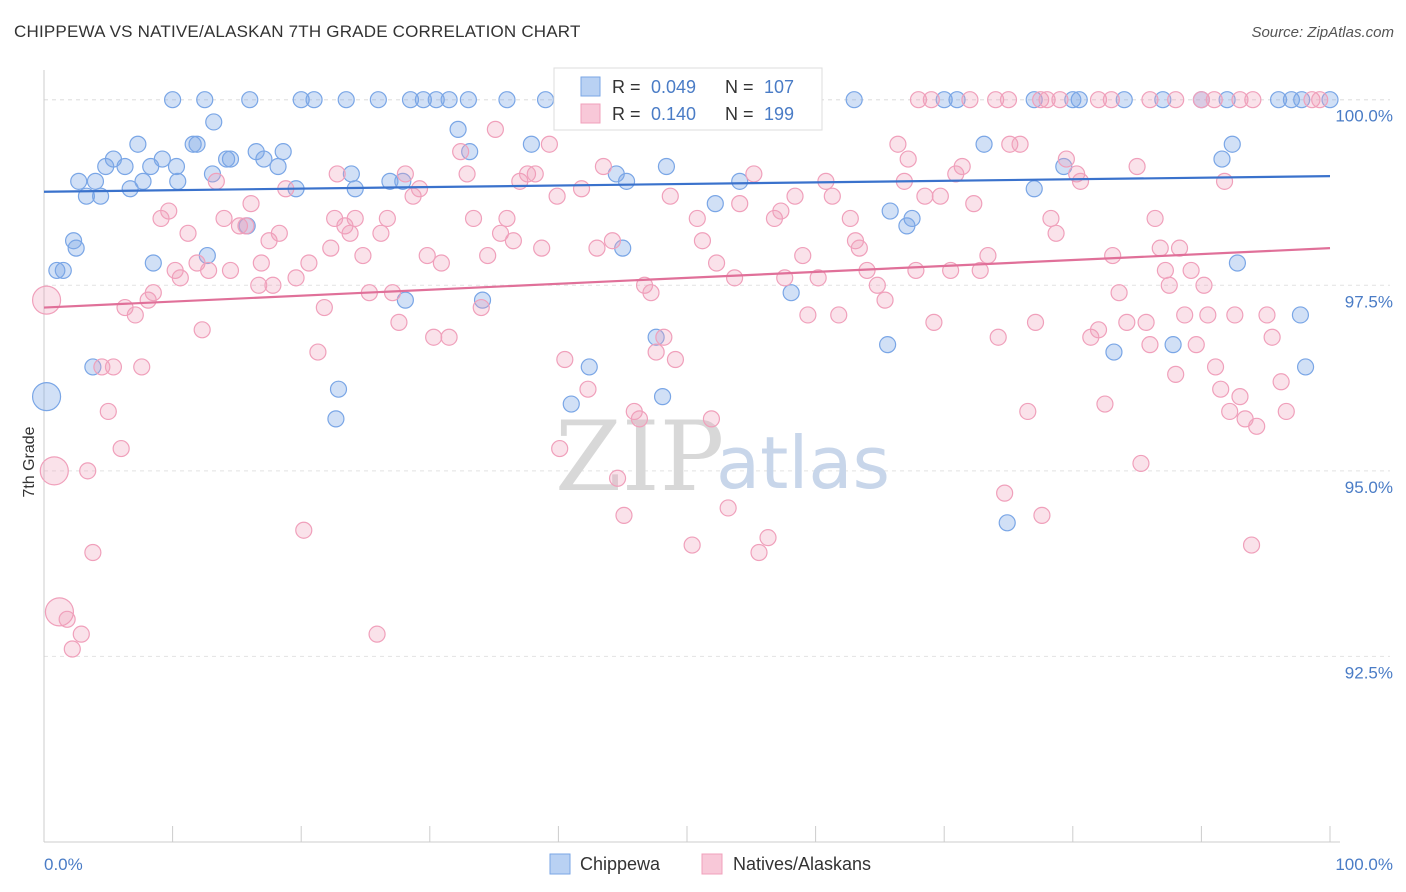  What do you see at coordinates (710, 864) in the screenshot?
I see `bottom-legend: Chippewa Natives/Alaskans` at bounding box center [710, 864].